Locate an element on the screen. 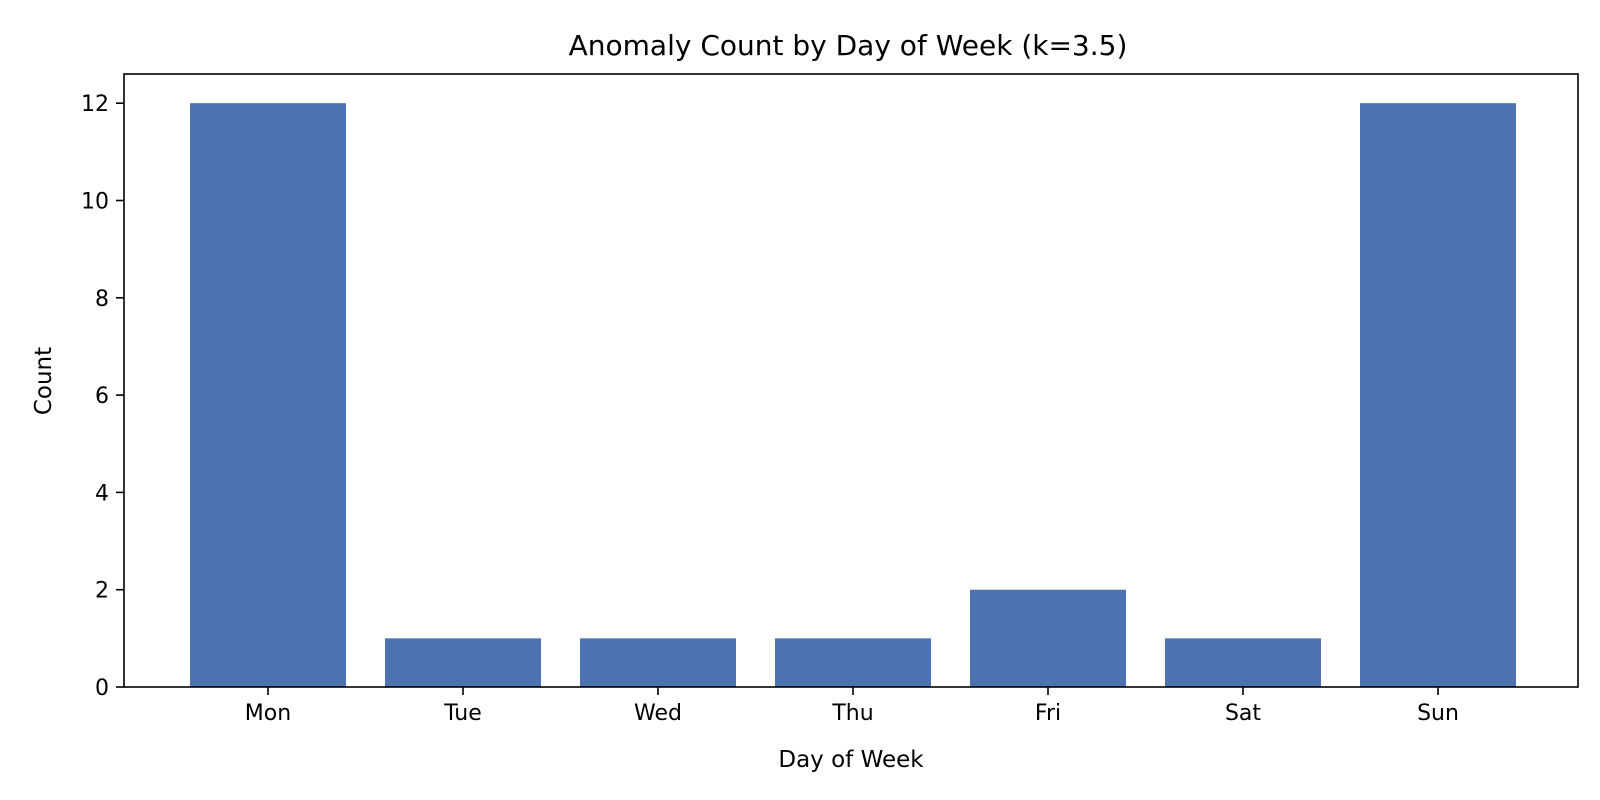  y-tick-label-2: 2 is located at coordinates (102, 591).